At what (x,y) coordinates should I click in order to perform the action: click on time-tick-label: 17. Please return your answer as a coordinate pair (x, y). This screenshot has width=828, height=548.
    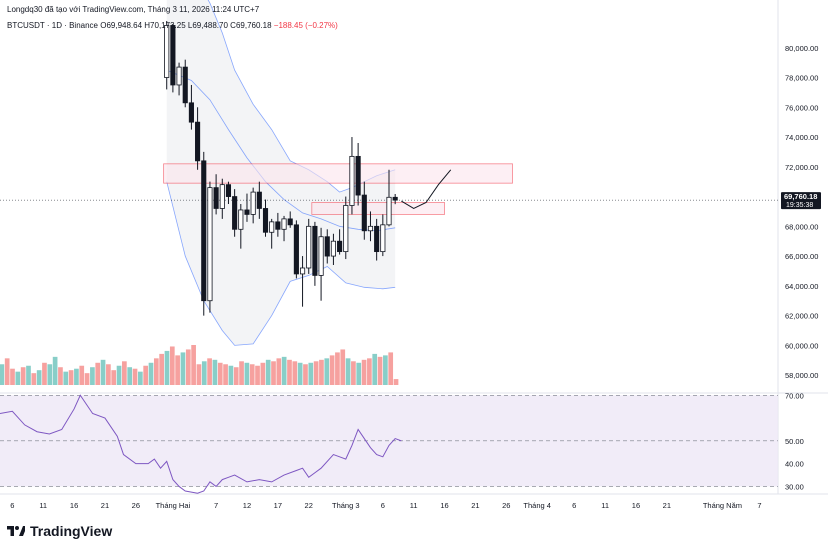
    Looking at the image, I should click on (278, 505).